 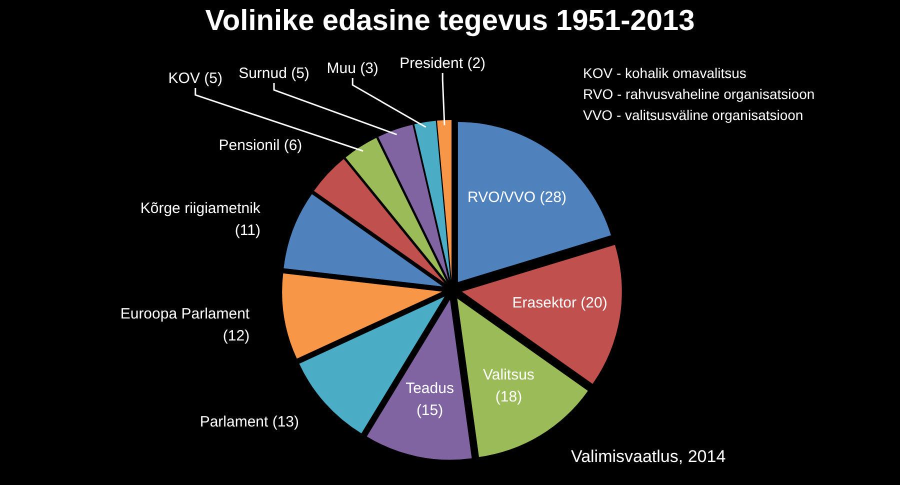 What do you see at coordinates (236, 336) in the screenshot?
I see `data-label: (12)` at bounding box center [236, 336].